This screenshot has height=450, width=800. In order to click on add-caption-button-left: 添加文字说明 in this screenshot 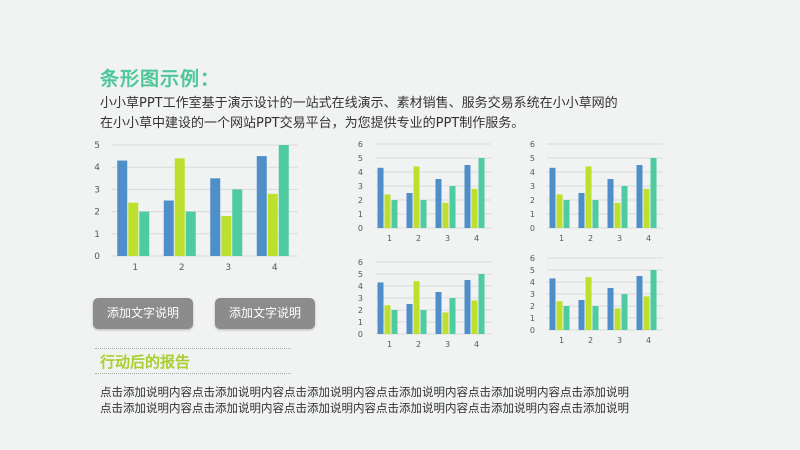, I will do `click(143, 313)`.